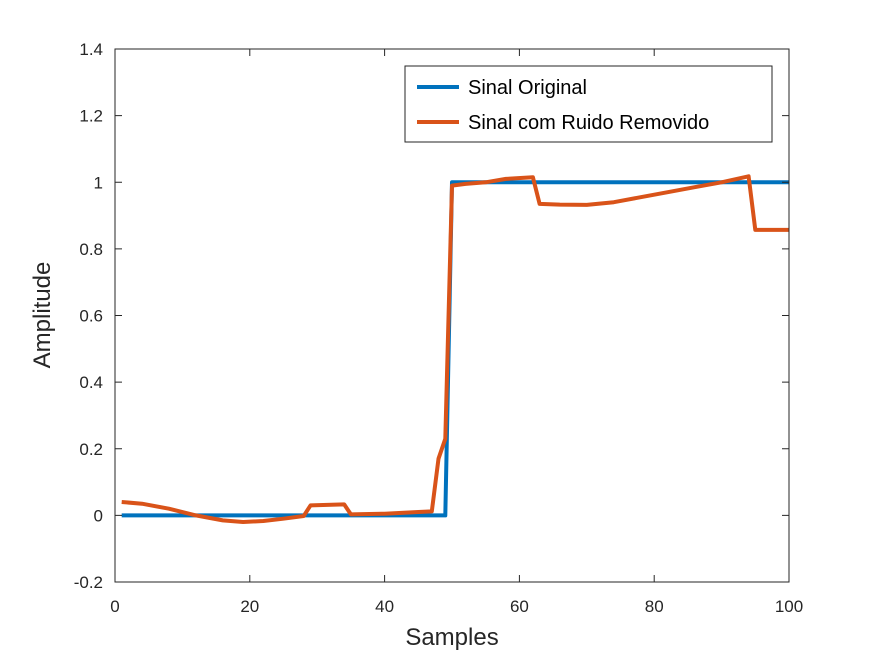 This screenshot has width=872, height=654. I want to click on y-tick-label: 1.4, so click(91, 49).